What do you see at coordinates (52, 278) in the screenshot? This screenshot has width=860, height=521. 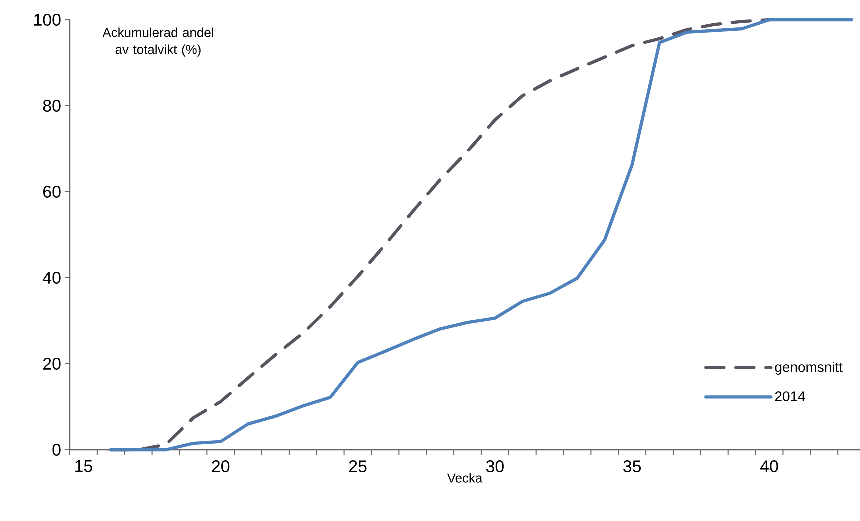 I see `y-tick-label: 40` at bounding box center [52, 278].